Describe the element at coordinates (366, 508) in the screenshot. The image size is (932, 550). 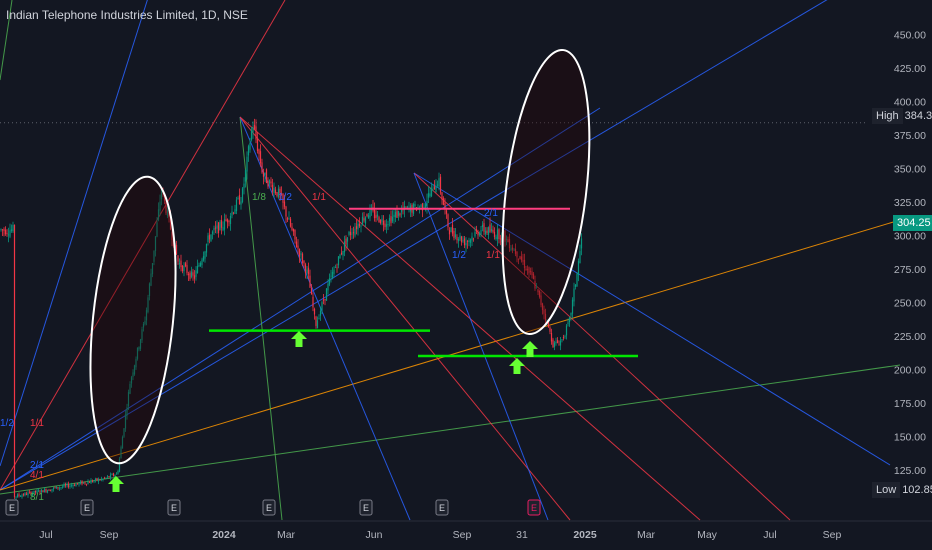
I see `event-marker-label: E` at that location.